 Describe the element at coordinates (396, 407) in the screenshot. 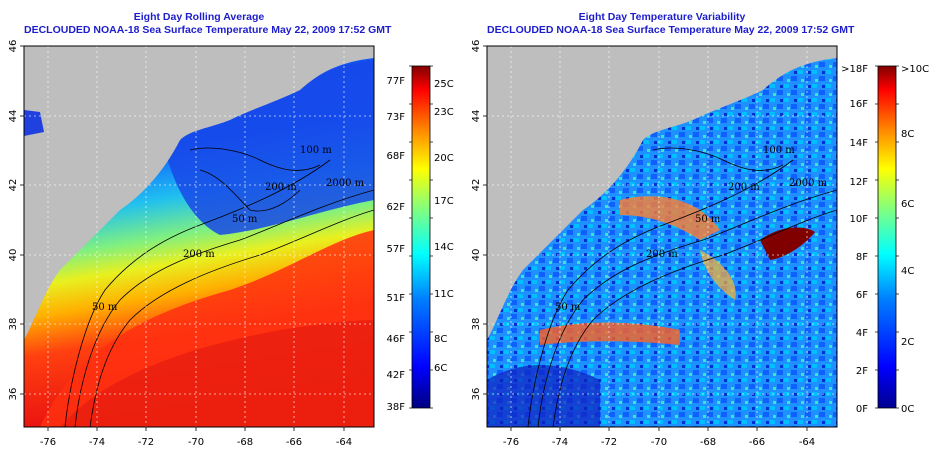

I see `left-cb-f-label: 38F` at that location.